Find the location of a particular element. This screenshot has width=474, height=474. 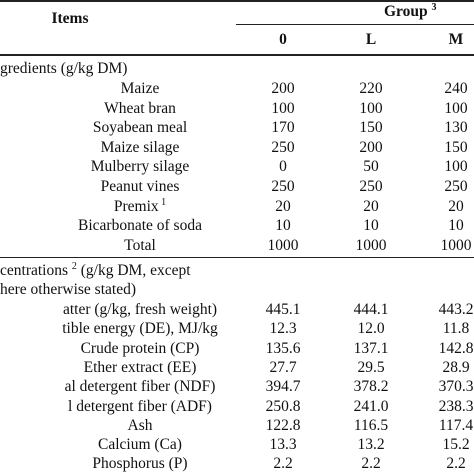

nutrient-cell-0: 27.7 is located at coordinates (283, 367).